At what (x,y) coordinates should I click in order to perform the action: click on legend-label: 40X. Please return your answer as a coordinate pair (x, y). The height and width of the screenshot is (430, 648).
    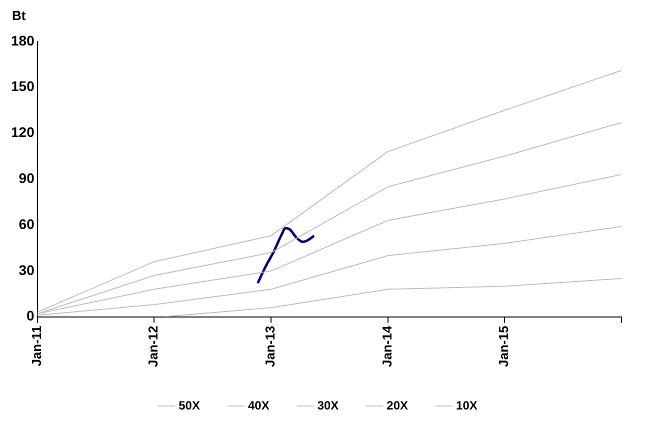
    Looking at the image, I should click on (259, 405).